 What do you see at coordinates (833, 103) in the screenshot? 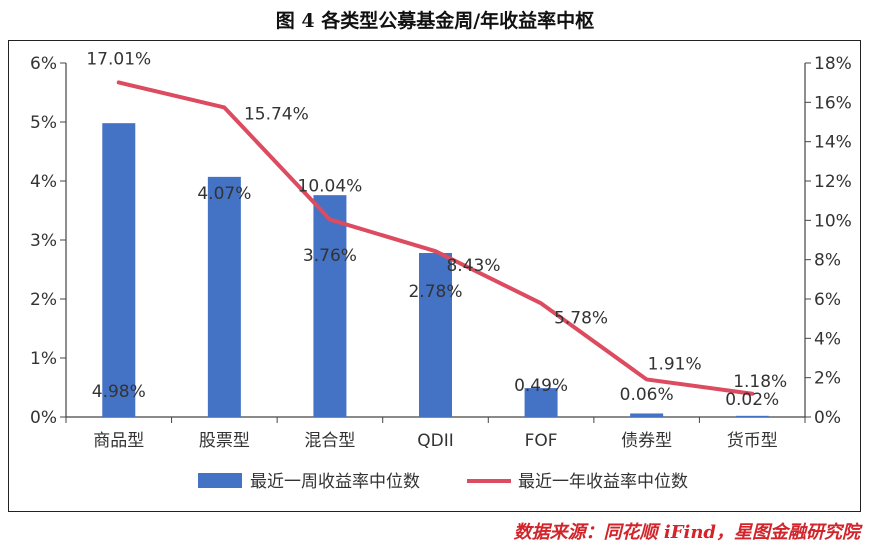
I see `right-tick-label: 16%` at bounding box center [833, 103].